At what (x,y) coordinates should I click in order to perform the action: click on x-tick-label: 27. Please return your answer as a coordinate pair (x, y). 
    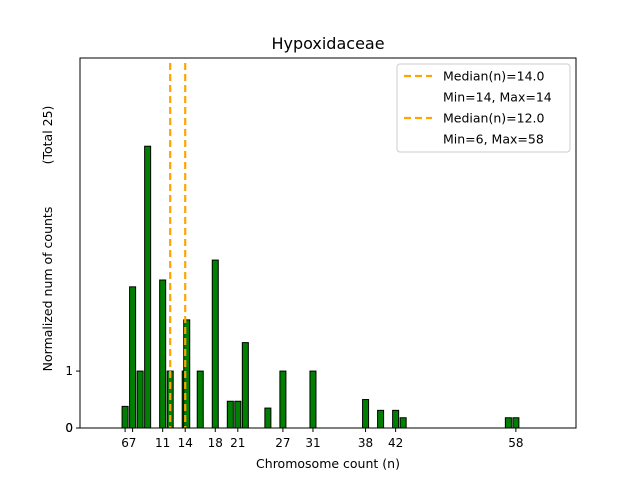
    Looking at the image, I should click on (282, 443).